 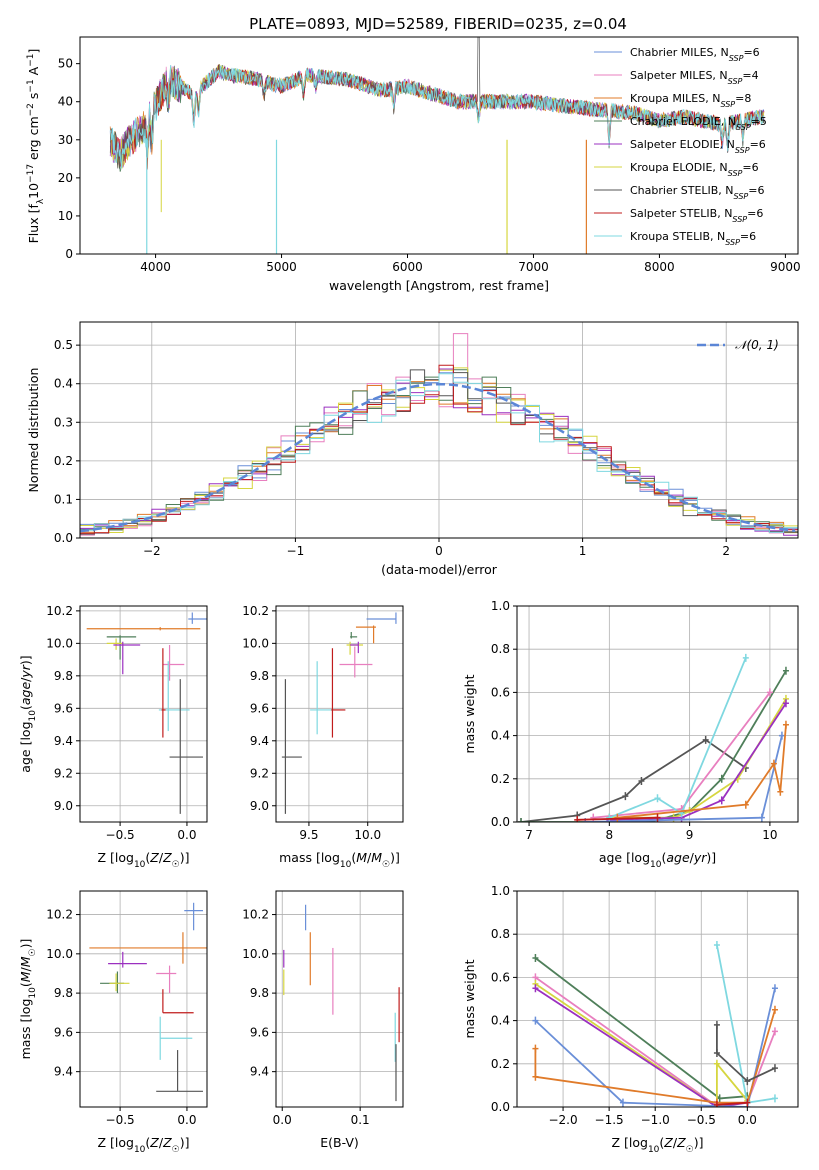 What do you see at coordinates (155, 267) in the screenshot?
I see `tick-label-x: 4000` at bounding box center [155, 267].